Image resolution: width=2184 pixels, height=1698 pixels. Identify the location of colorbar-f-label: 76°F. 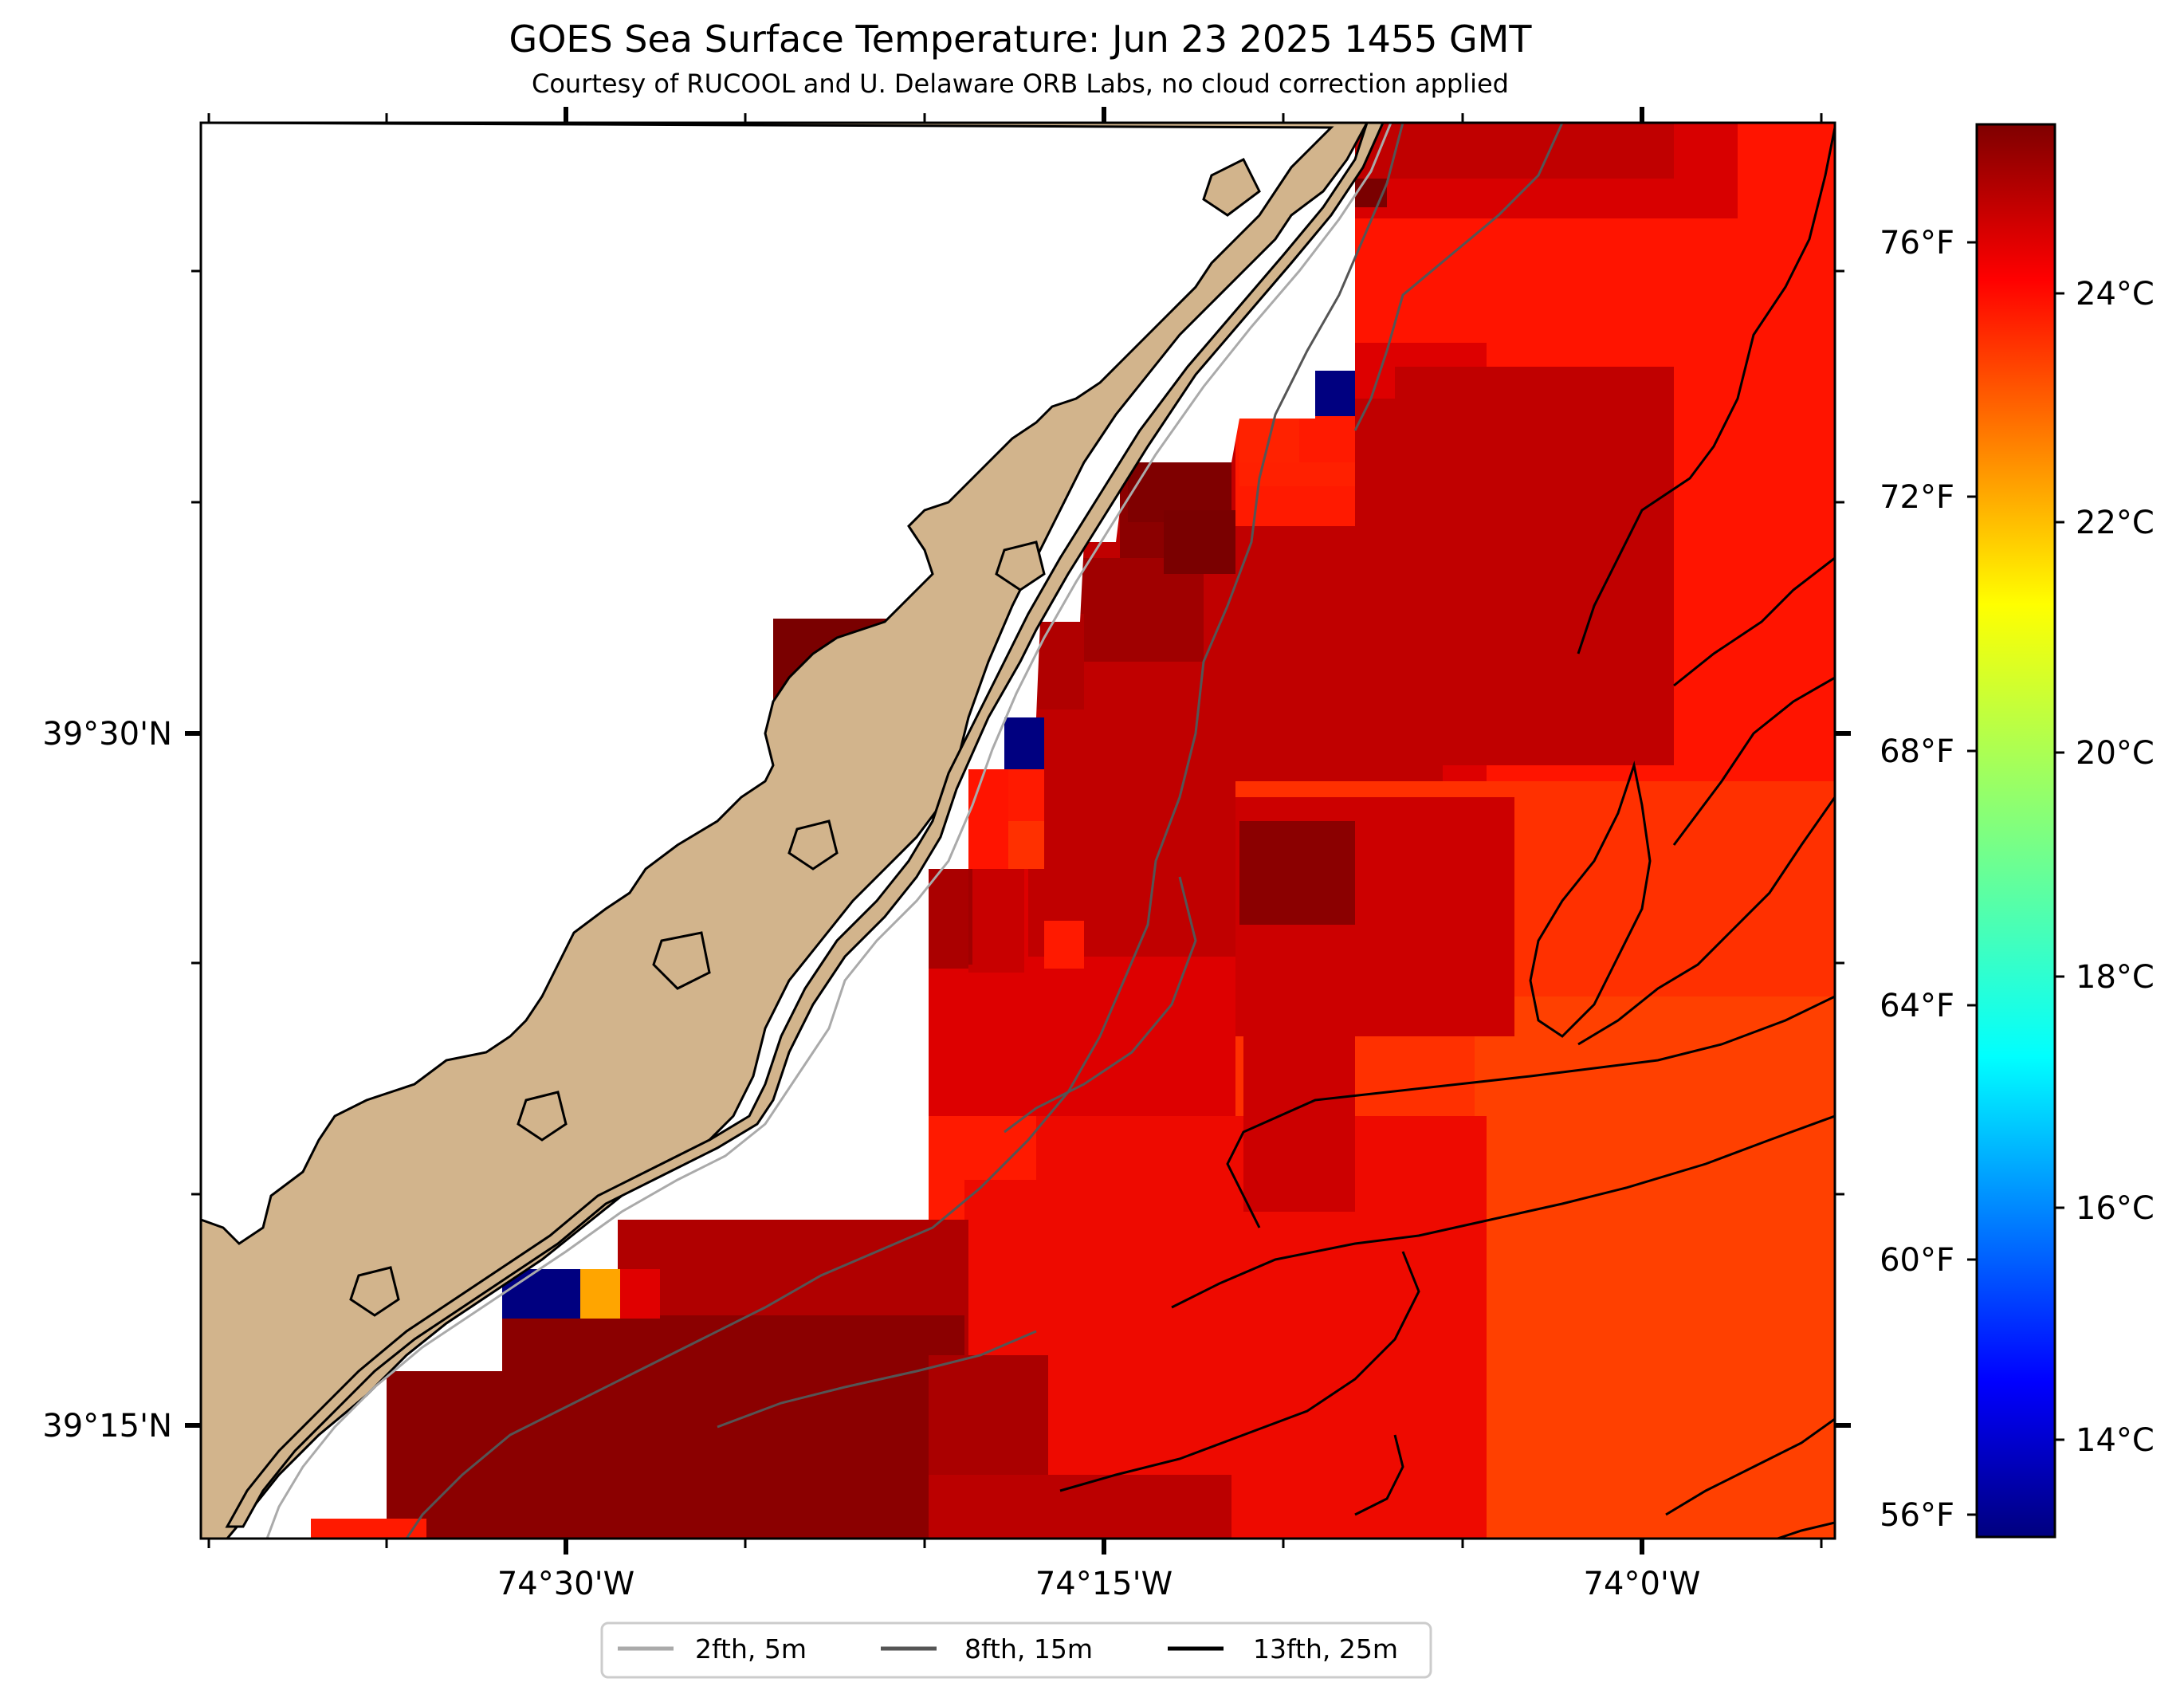
(1917, 243).